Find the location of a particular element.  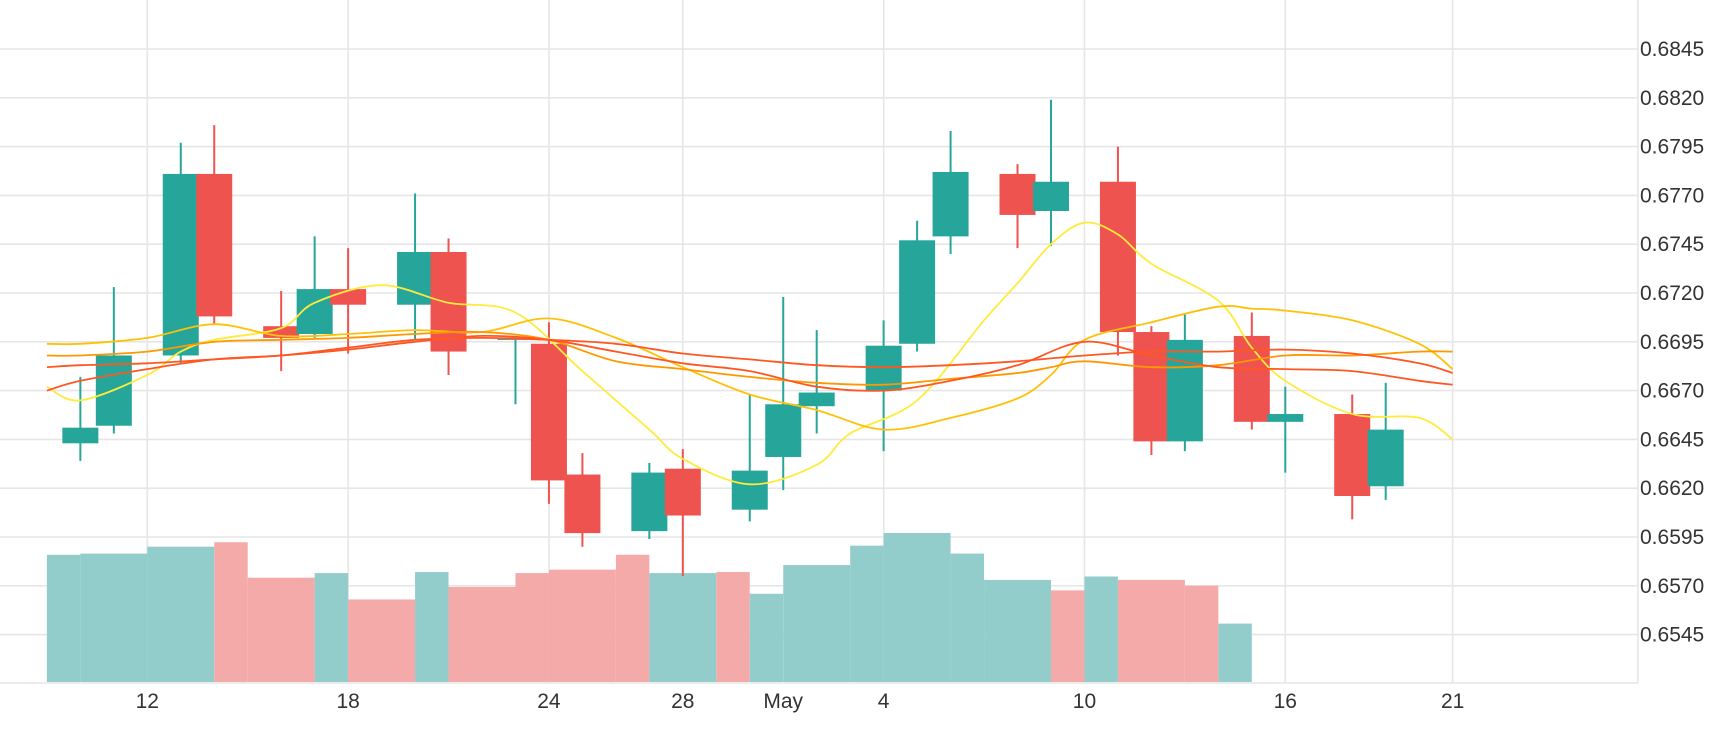

x-tick-label: 16 is located at coordinates (1285, 701).